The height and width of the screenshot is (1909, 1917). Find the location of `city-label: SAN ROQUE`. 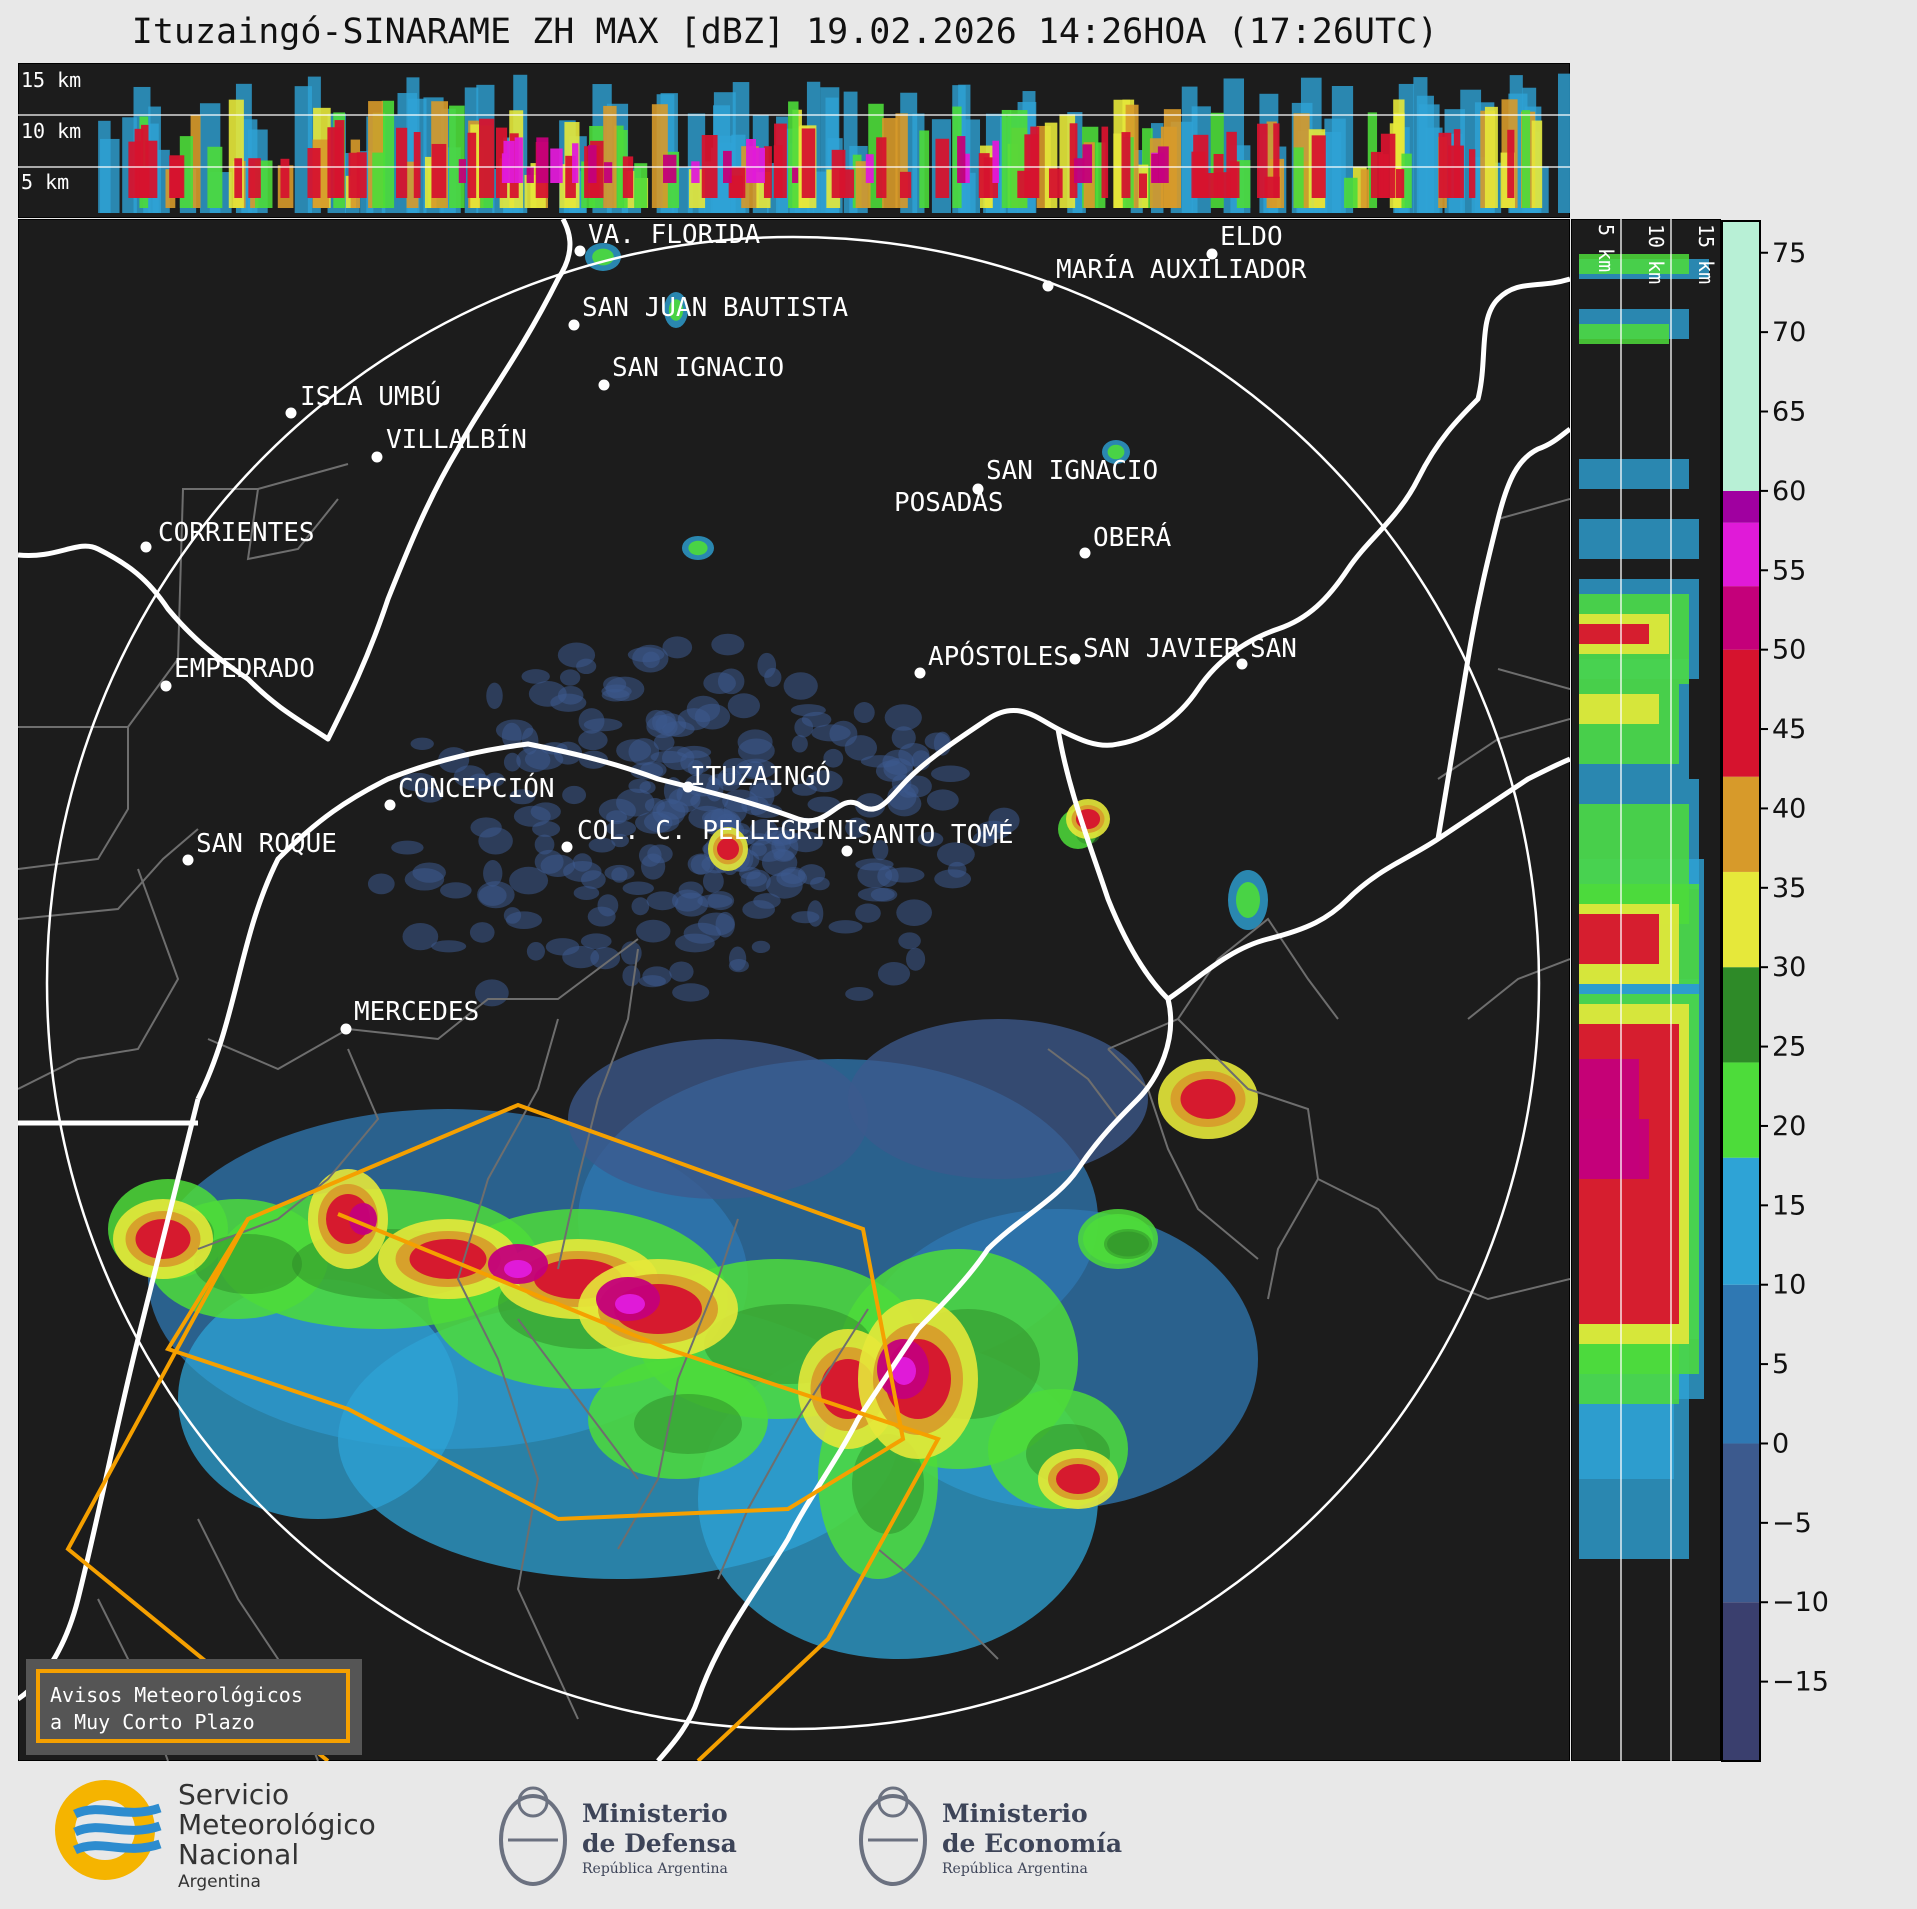

city-label: SAN ROQUE is located at coordinates (266, 844).